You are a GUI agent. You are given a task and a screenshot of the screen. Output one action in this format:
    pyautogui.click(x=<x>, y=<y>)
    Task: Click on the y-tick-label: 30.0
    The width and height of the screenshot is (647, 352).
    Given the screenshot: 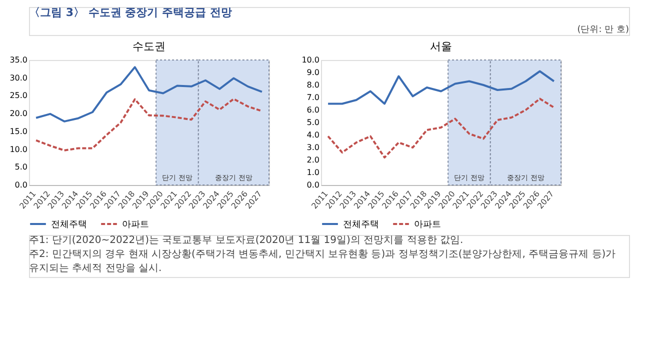 What is the action you would take?
    pyautogui.click(x=19, y=77)
    